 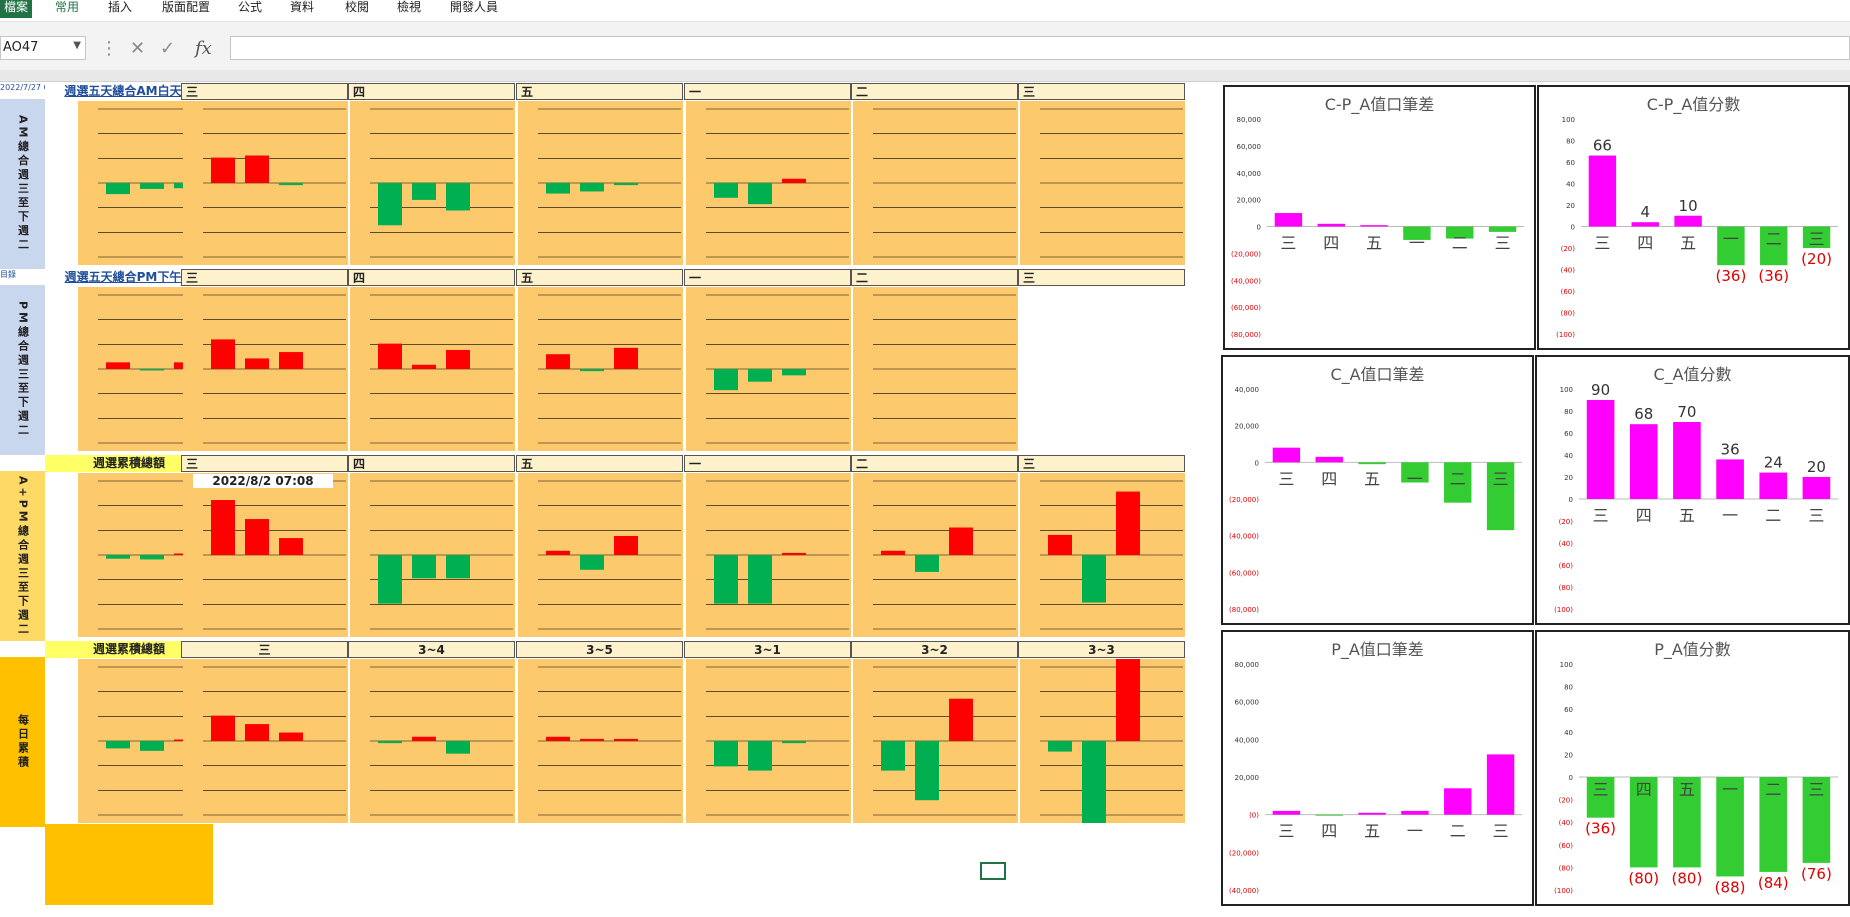 What do you see at coordinates (1602, 146) in the screenshot?
I see `data-label: 66` at bounding box center [1602, 146].